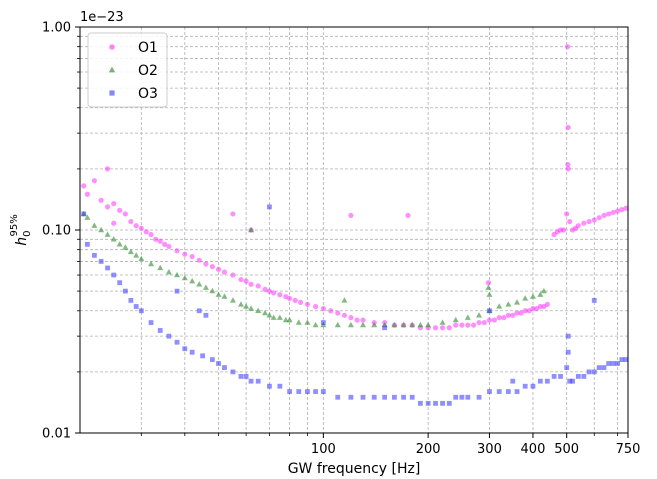  I want to click on legend-items: O1 O2 O3, so click(133, 71).